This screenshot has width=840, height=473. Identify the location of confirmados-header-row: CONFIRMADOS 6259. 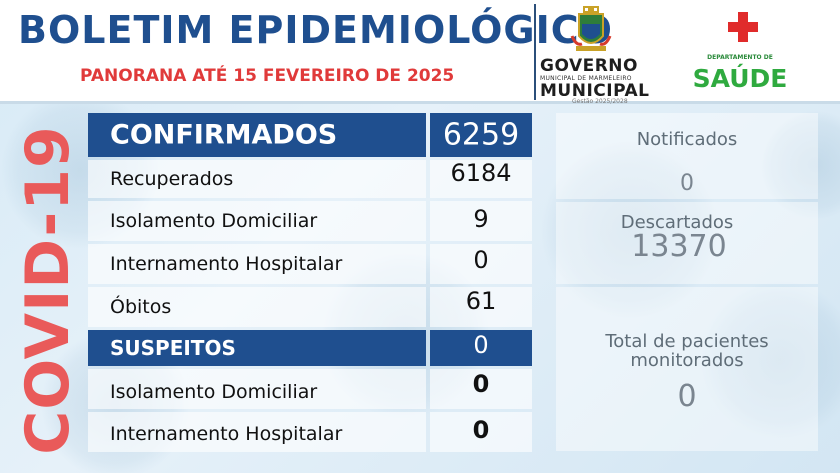
(310, 135).